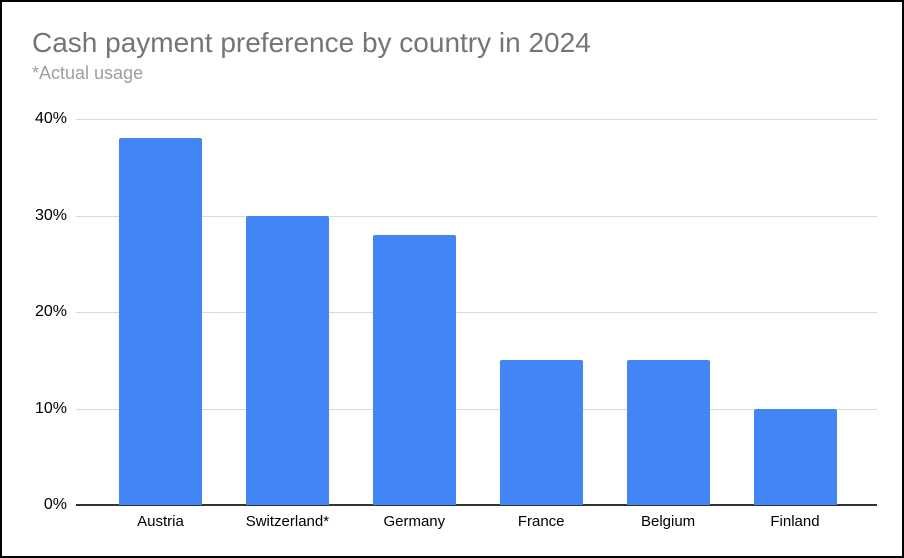 Image resolution: width=904 pixels, height=558 pixels. I want to click on x-tick-label: Austria, so click(160, 521).